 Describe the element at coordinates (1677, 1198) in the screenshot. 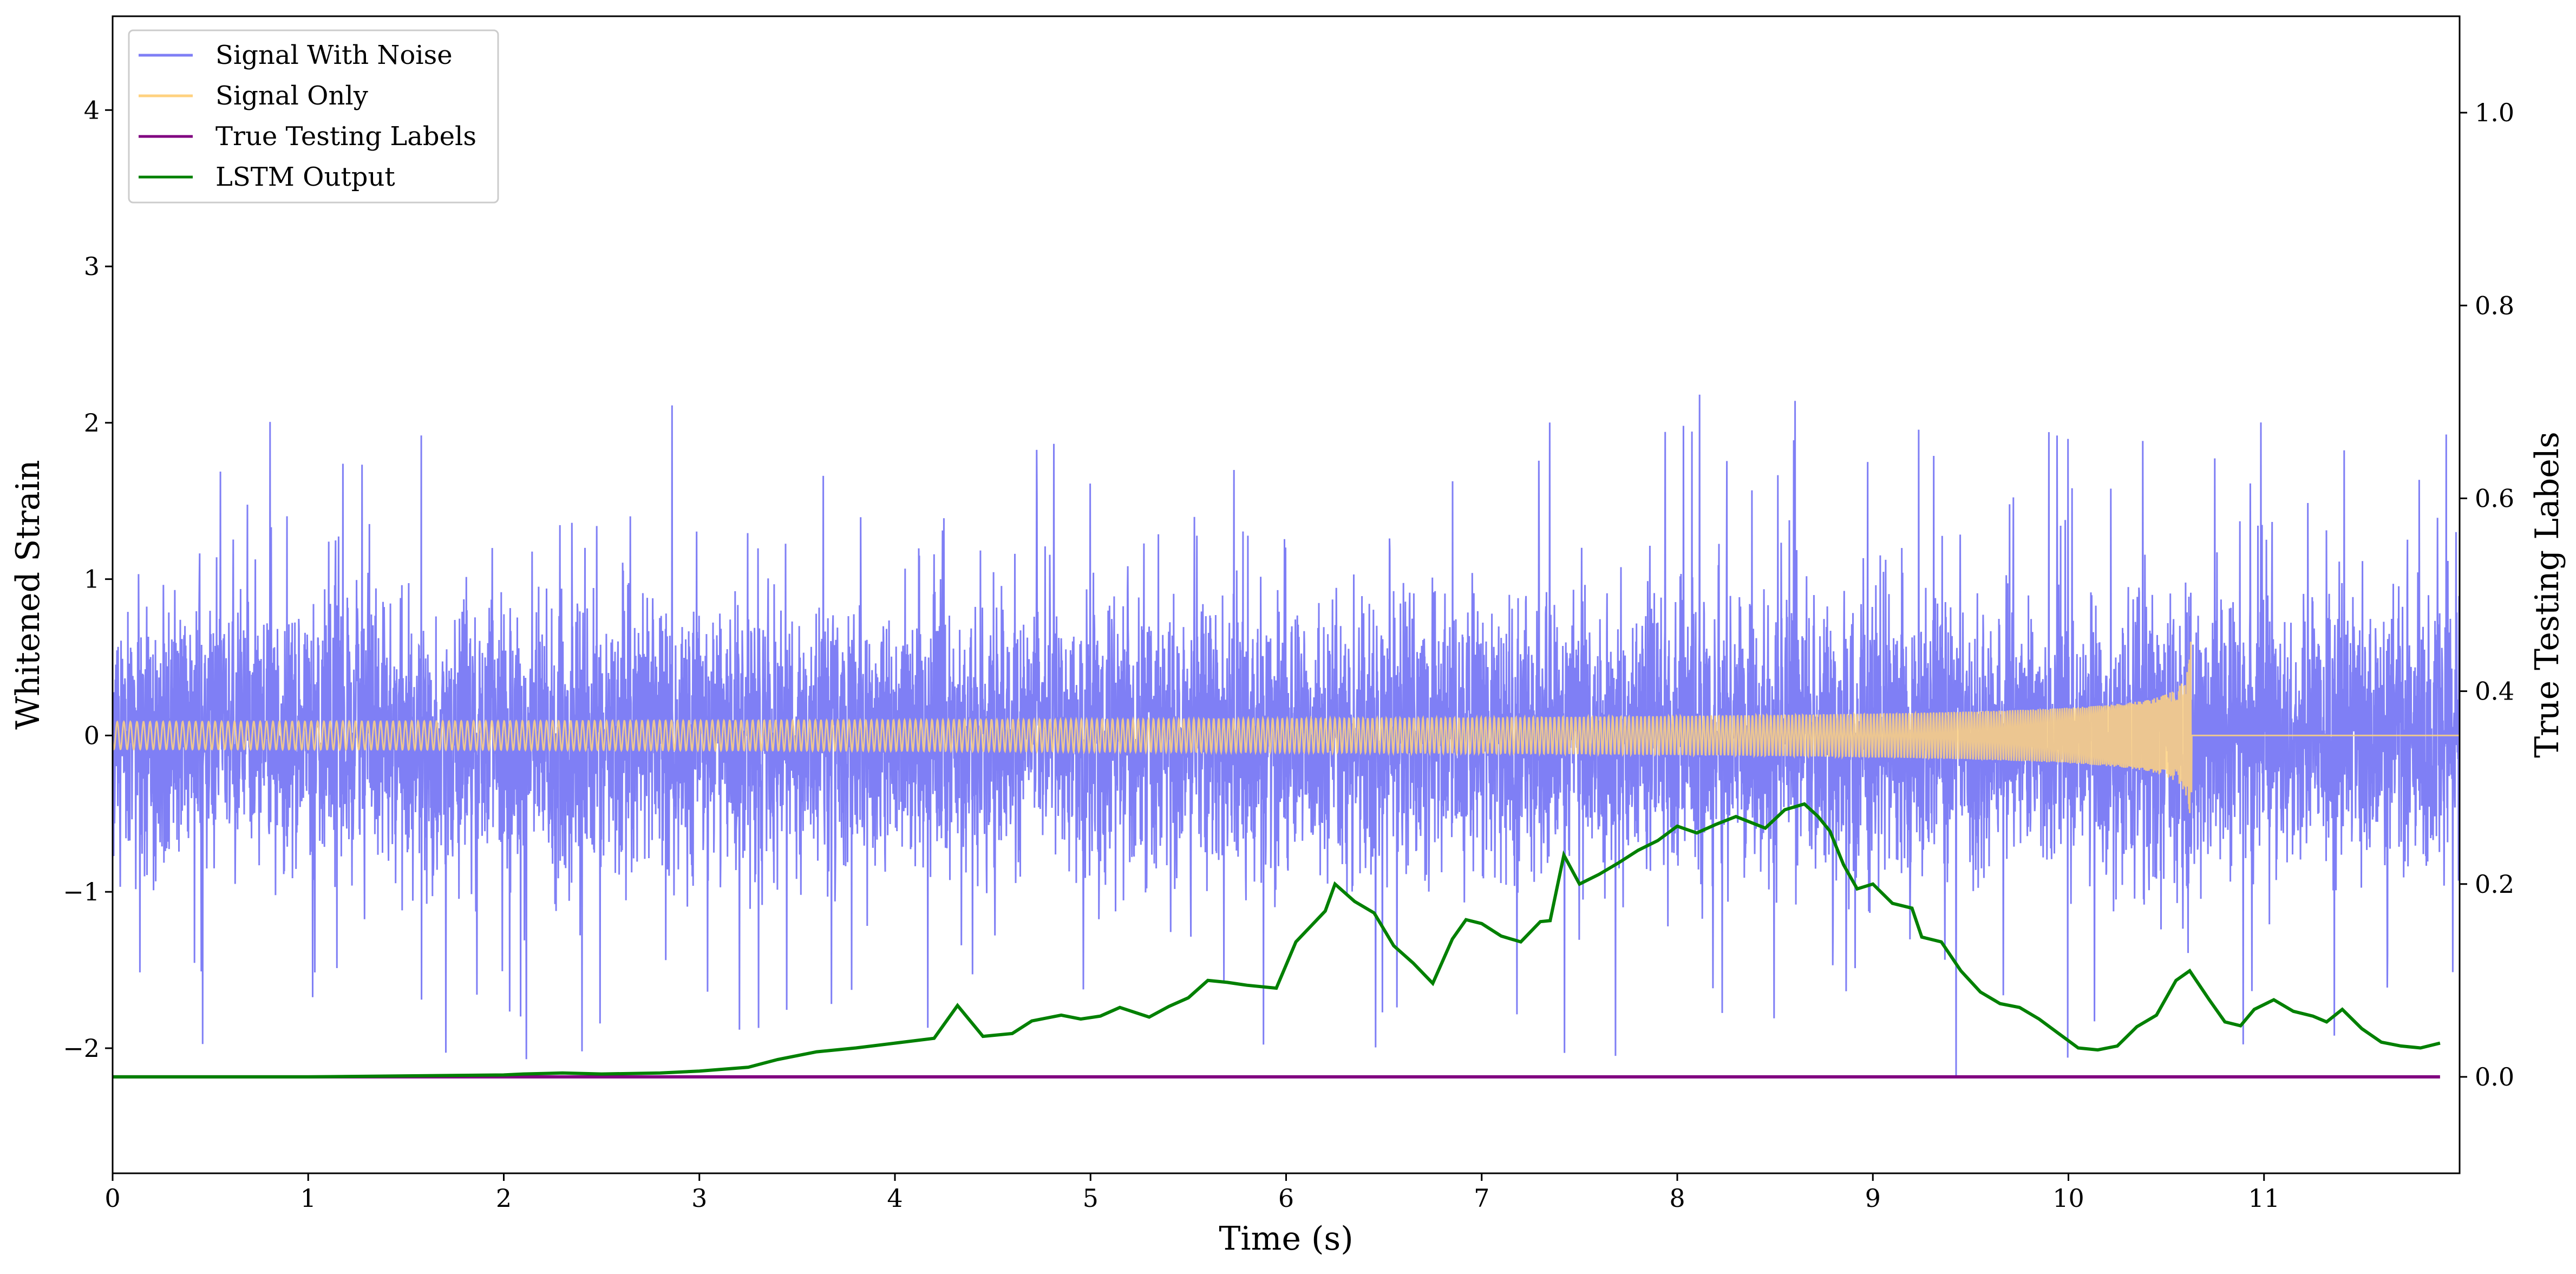

I see `x-tick-label: 8` at that location.